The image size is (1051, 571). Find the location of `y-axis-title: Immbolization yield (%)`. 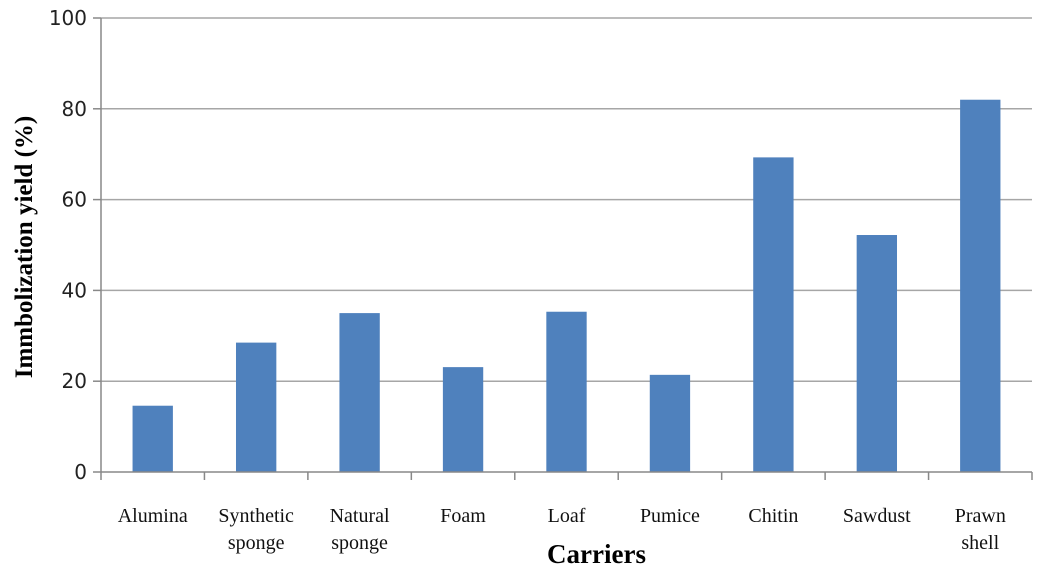

y-axis-title: Immbolization yield (%) is located at coordinates (24, 247).